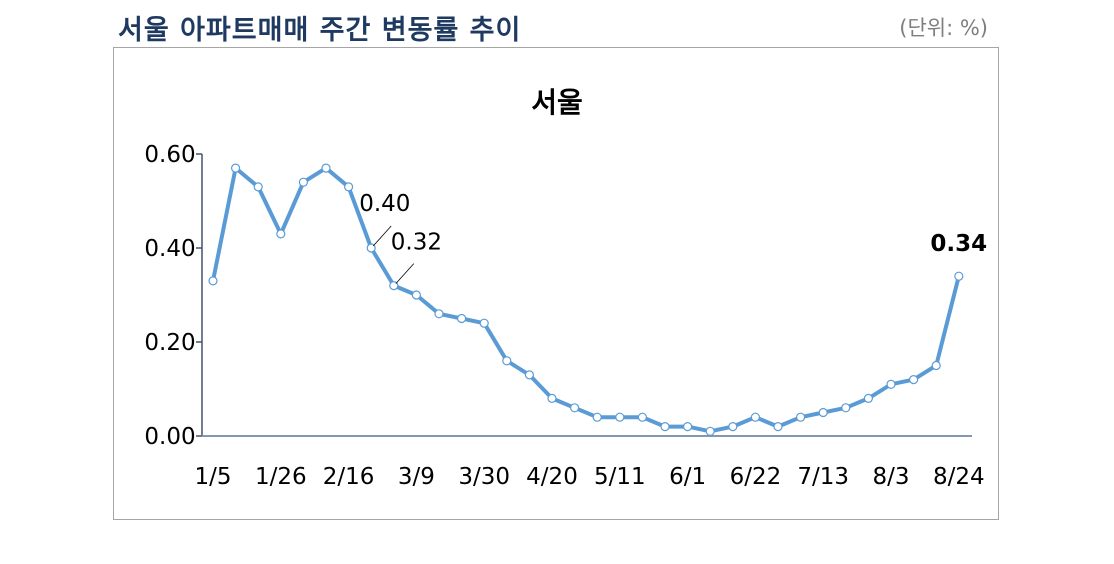  Describe the element at coordinates (281, 477) in the screenshot. I see `x-tick-label: 1/26` at that location.